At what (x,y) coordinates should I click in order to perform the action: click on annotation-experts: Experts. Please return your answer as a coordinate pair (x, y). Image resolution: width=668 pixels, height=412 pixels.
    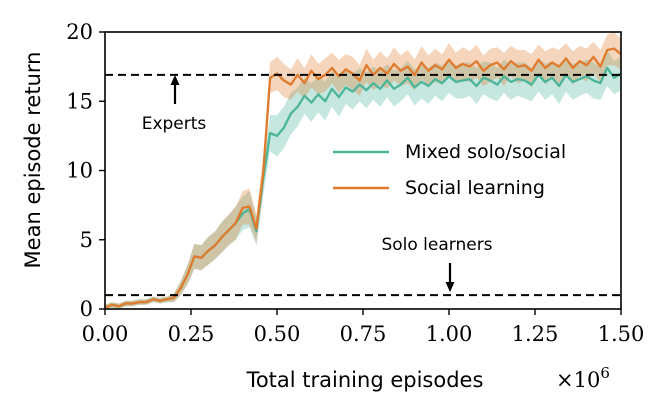
    Looking at the image, I should click on (174, 124).